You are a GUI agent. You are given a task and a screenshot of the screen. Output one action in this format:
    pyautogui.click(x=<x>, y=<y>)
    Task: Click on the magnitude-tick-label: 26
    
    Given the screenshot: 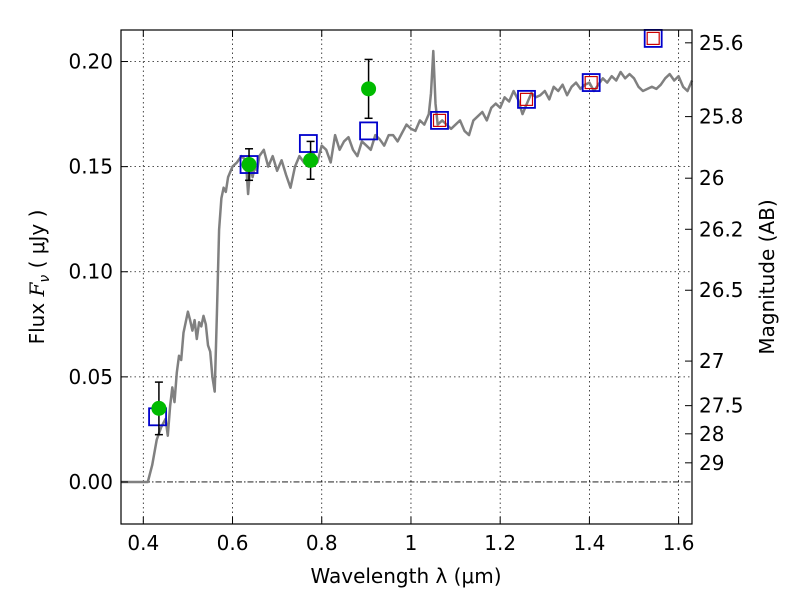 What is the action you would take?
    pyautogui.click(x=711, y=178)
    